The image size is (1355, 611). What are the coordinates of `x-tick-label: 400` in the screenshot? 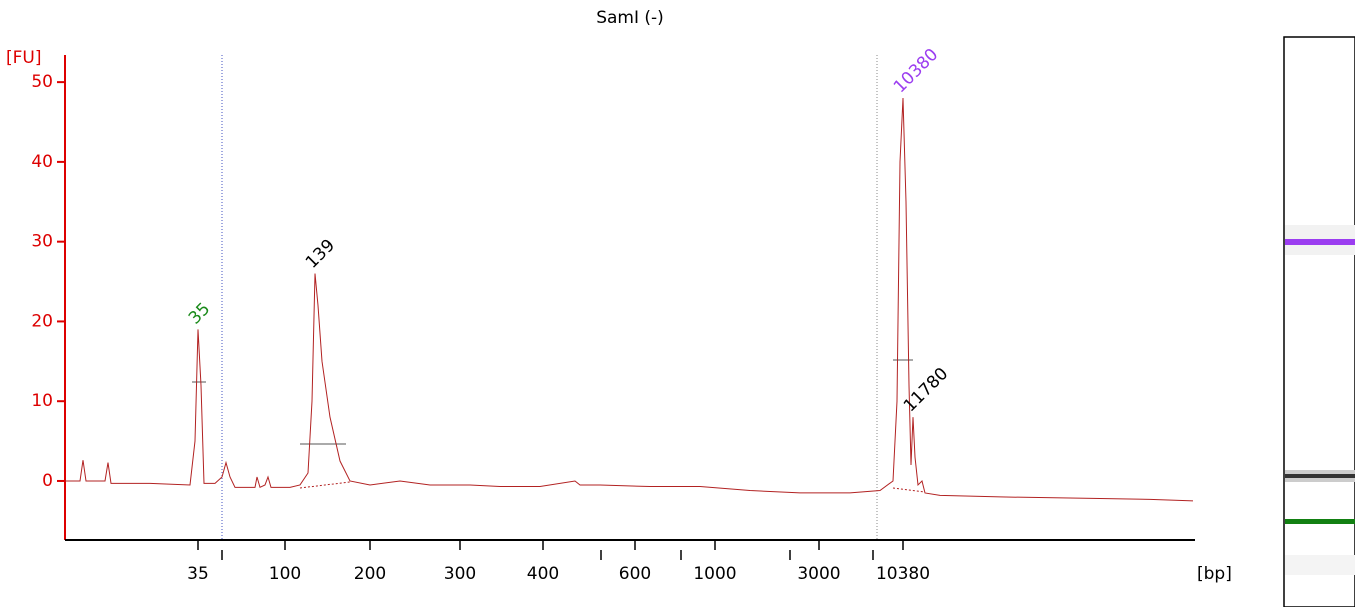 It's located at (543, 574).